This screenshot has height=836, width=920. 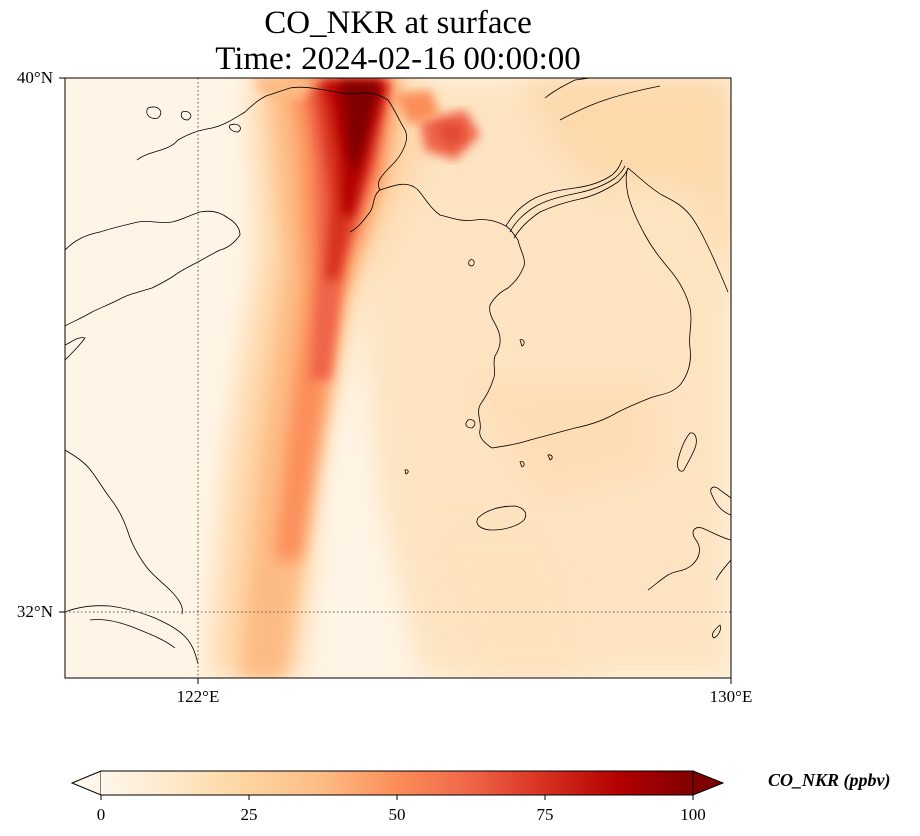 I want to click on colorbar-label: CO_NKR (ppbv), so click(x=829, y=780).